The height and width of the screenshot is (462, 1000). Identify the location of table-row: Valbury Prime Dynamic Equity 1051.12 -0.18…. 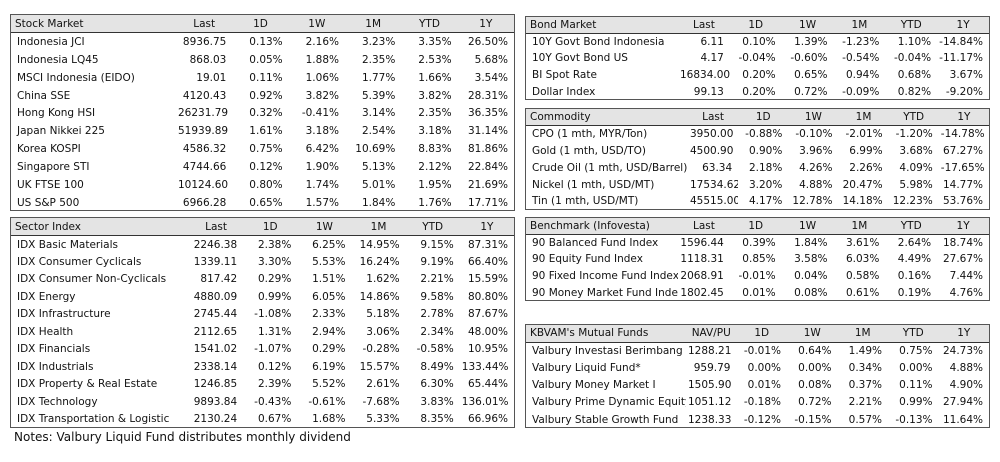
(757, 402).